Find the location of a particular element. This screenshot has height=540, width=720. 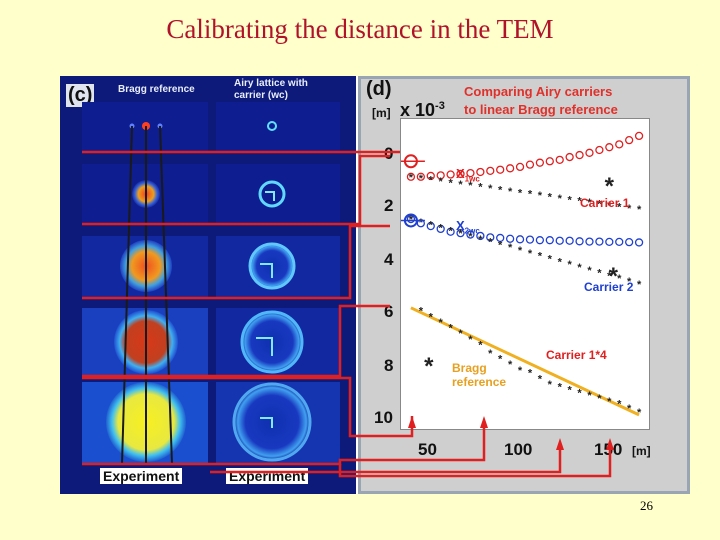

legend-carrier2: Carrier 2 is located at coordinates (609, 287).